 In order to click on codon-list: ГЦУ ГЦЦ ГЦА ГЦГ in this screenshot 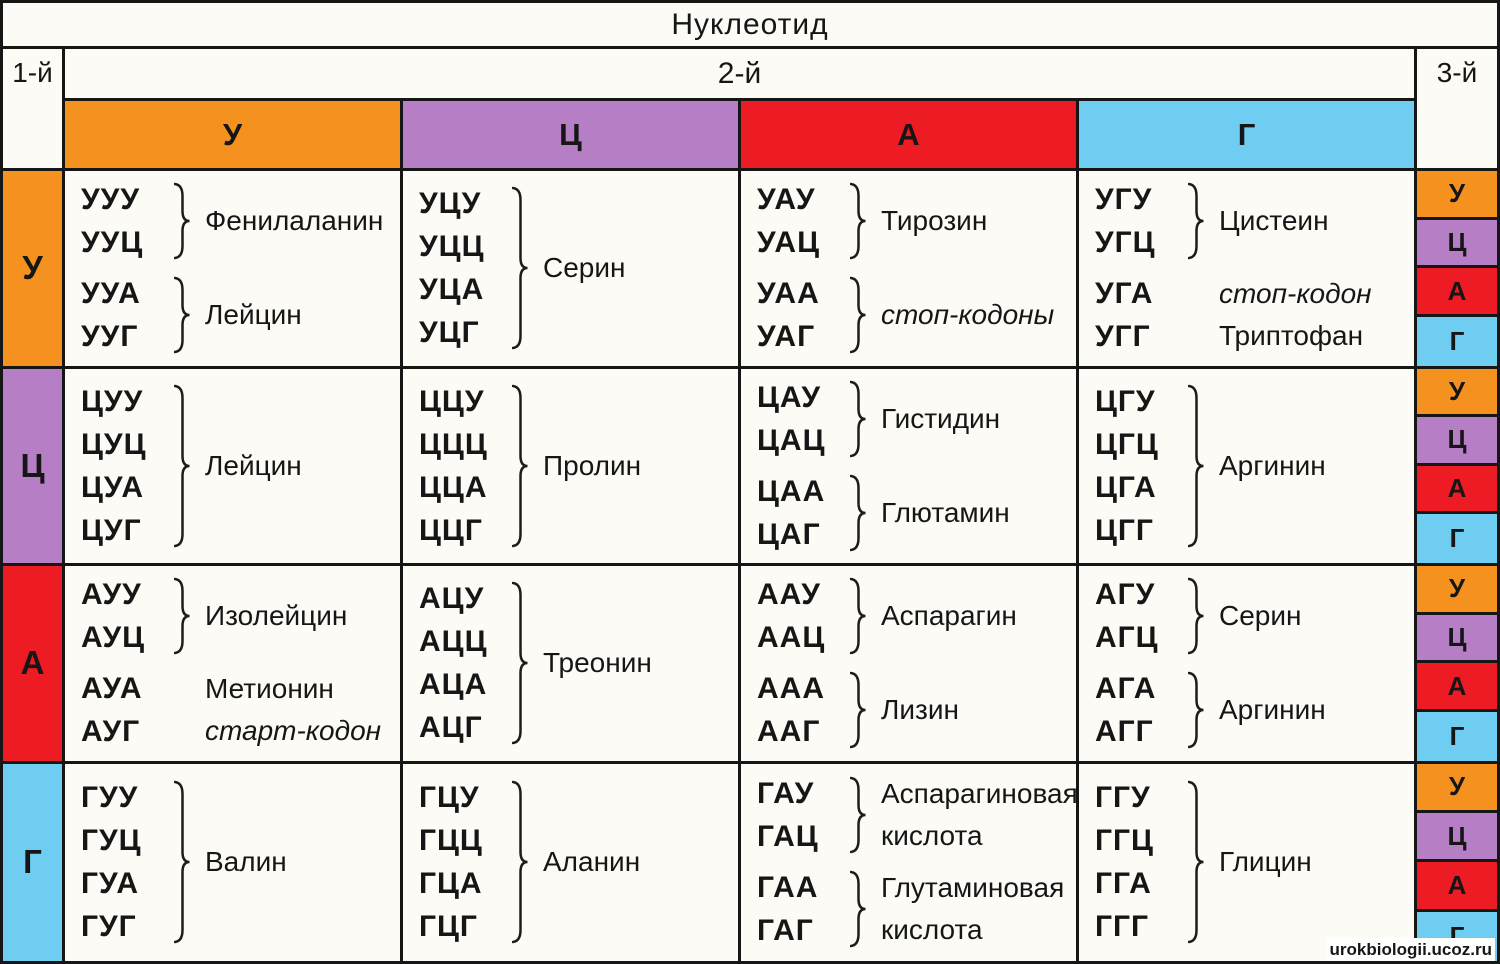, I will do `click(463, 862)`.